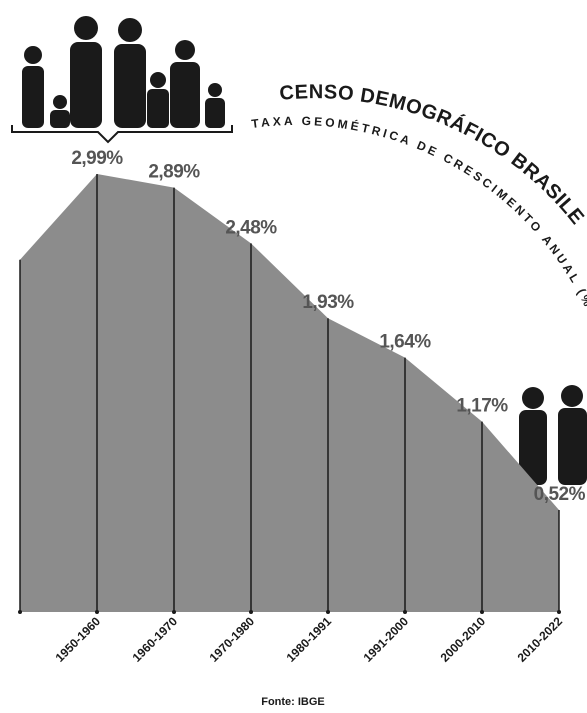 The height and width of the screenshot is (713, 587). I want to click on x-tick-label: 1970-1980, so click(232, 639).